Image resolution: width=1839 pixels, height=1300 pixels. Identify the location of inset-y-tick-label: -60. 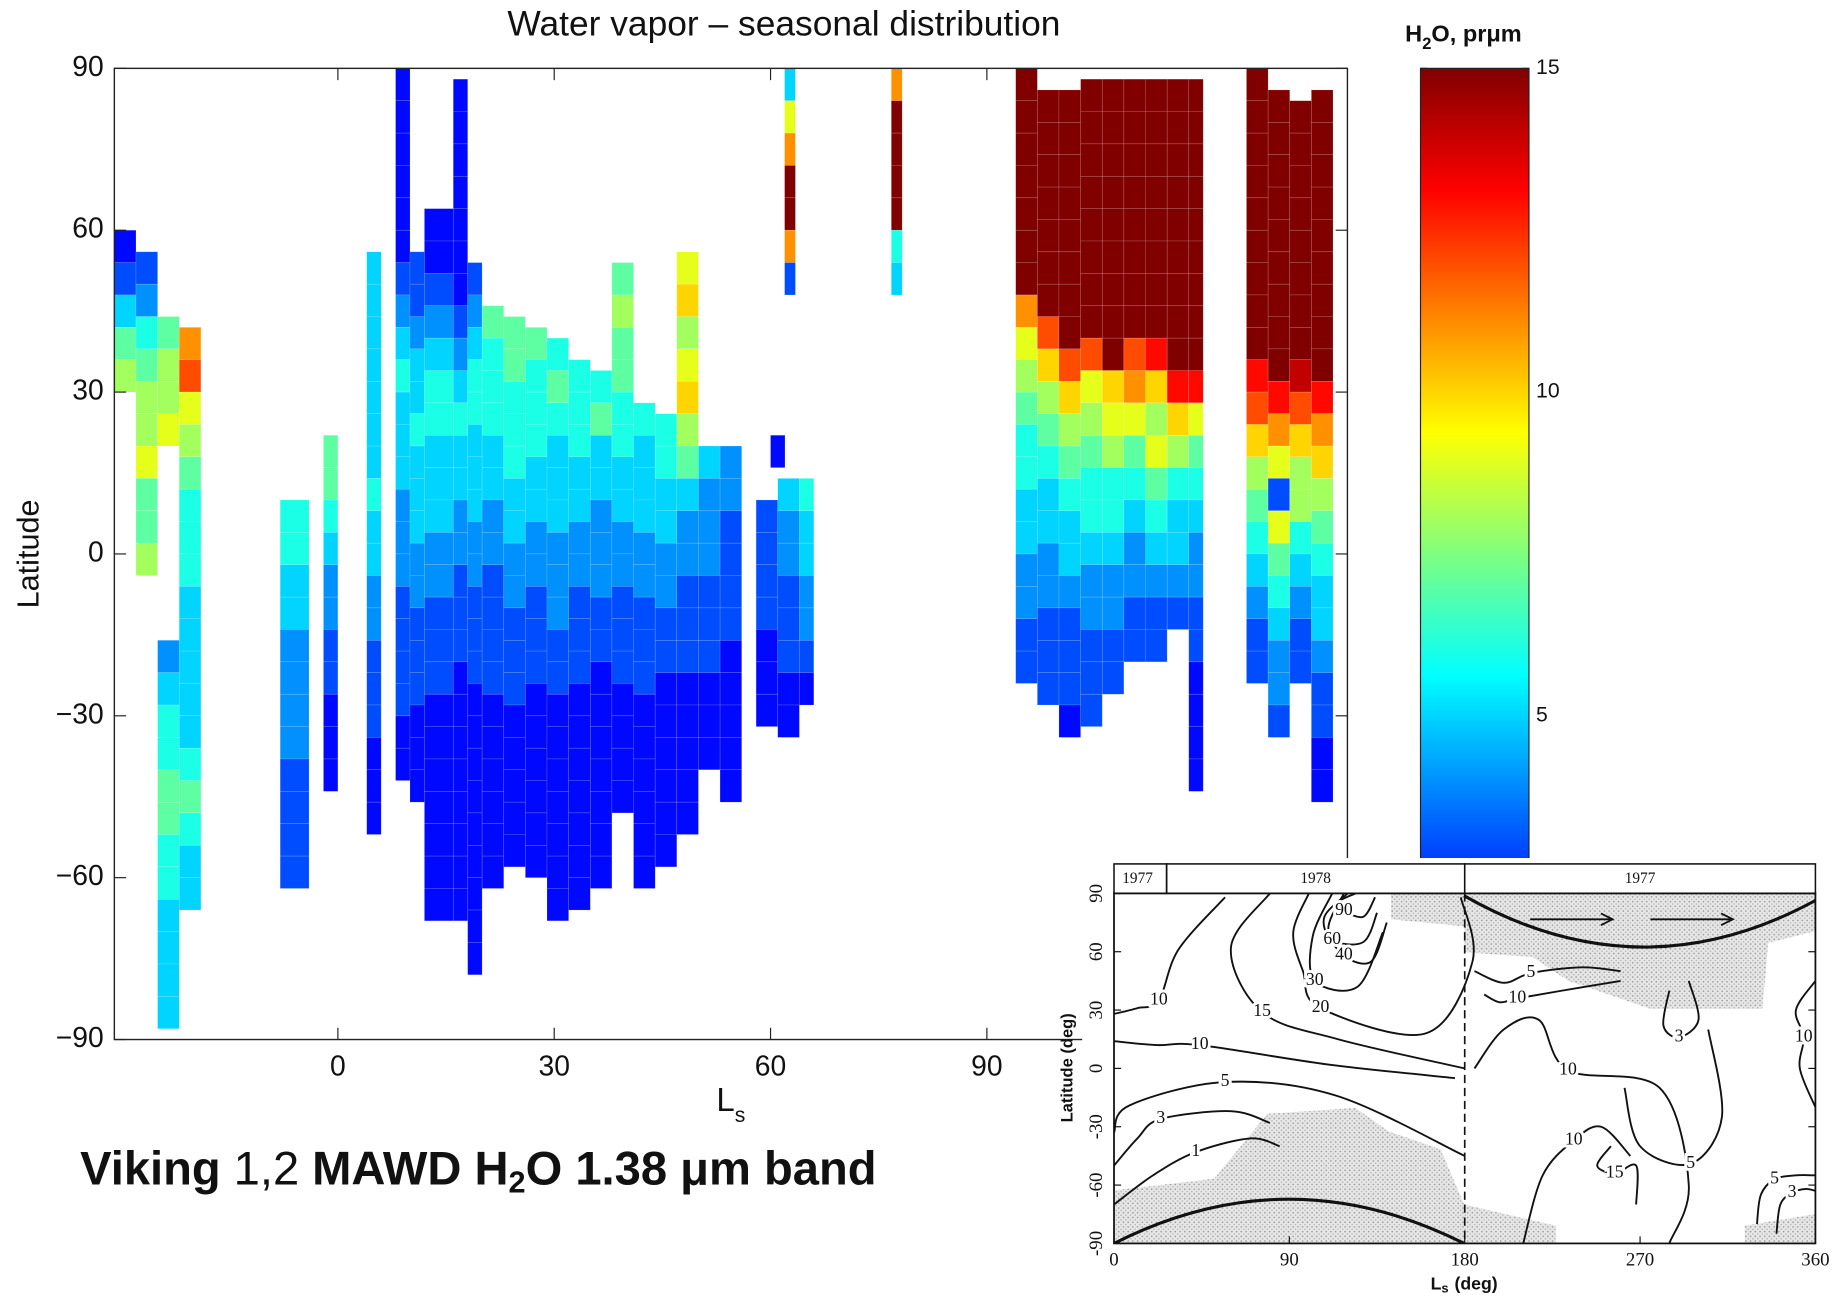
(1096, 1185).